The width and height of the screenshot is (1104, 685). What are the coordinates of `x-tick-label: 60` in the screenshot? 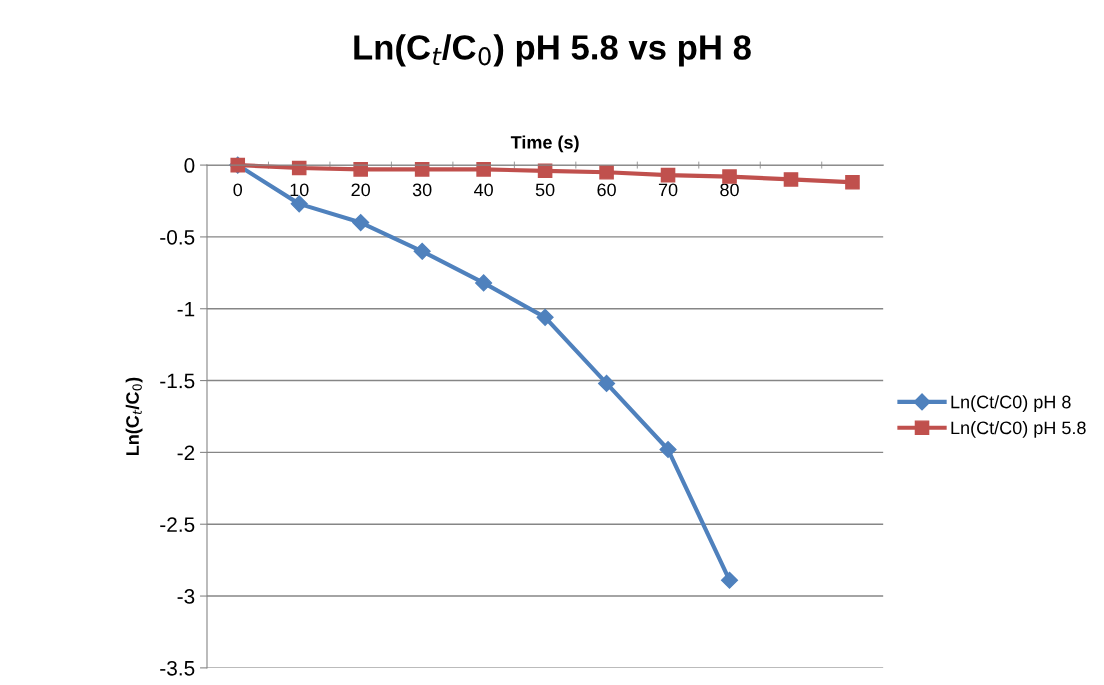 It's located at (606, 190).